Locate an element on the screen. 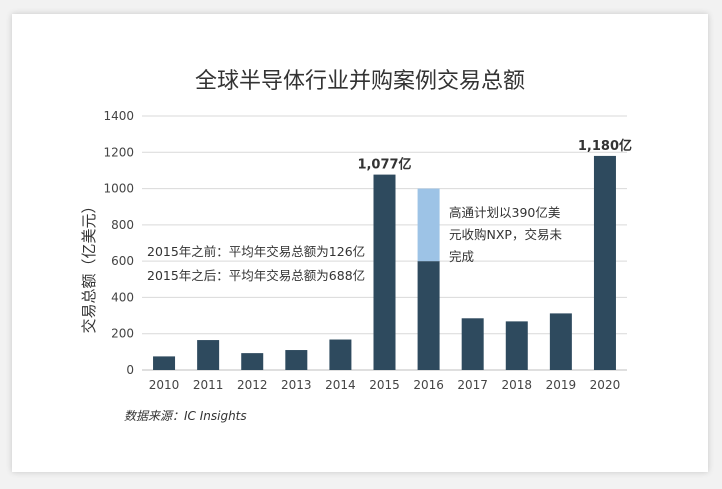 Image resolution: width=722 pixels, height=489 pixels. bar-2013 is located at coordinates (296, 360).